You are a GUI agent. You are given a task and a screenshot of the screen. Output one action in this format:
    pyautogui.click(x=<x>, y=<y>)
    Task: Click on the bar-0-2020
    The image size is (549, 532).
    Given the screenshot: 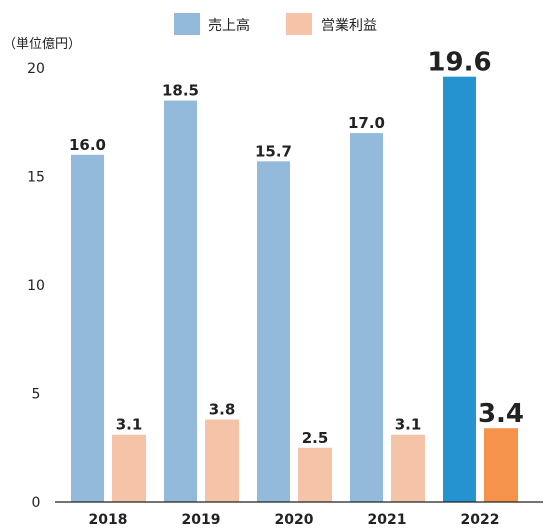 What is the action you would take?
    pyautogui.click(x=273, y=331)
    